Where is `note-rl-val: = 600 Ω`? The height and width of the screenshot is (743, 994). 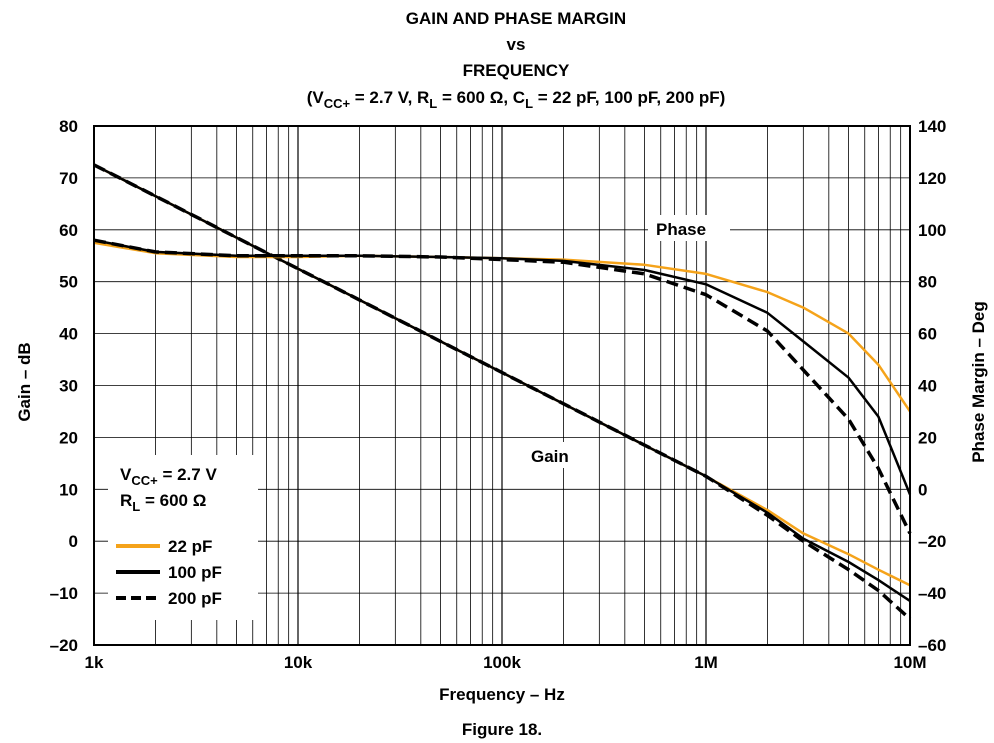 note-rl-val: = 600 Ω is located at coordinates (173, 500).